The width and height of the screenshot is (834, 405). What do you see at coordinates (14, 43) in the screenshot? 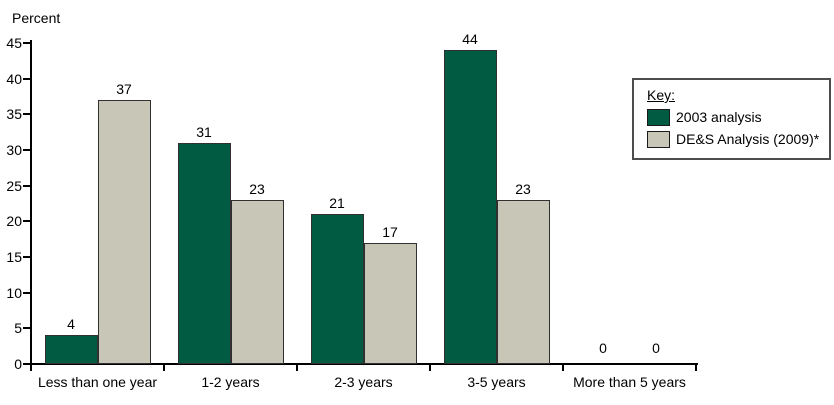
I see `y-tick-label: 45` at bounding box center [14, 43].